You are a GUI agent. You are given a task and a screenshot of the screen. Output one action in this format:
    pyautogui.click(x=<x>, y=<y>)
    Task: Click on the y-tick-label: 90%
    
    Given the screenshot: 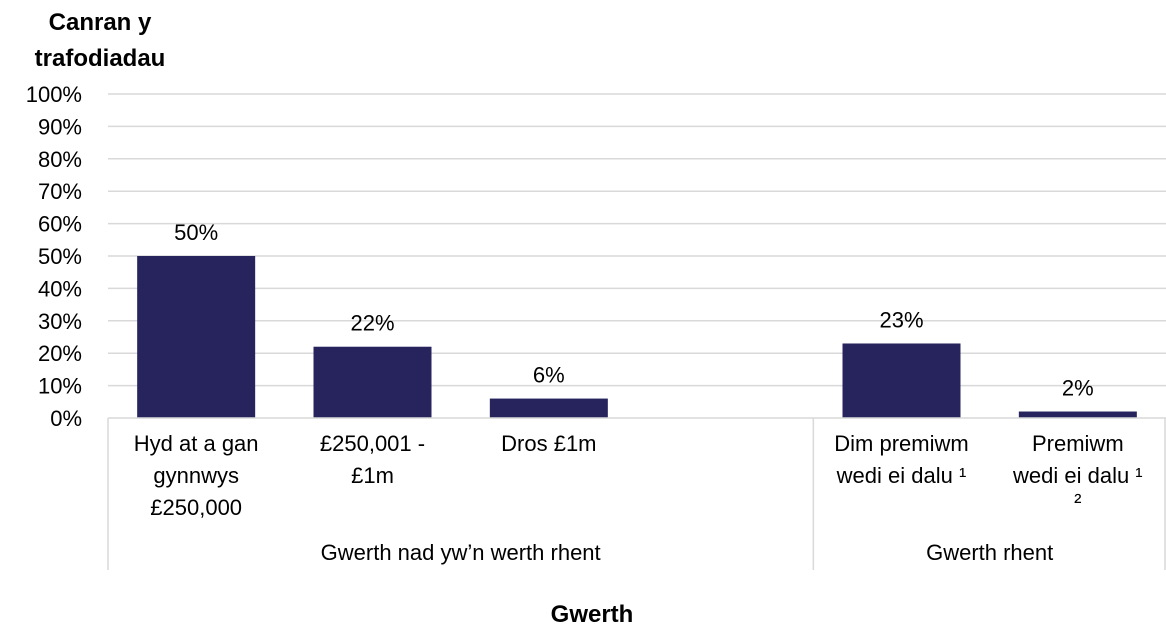 What is the action you would take?
    pyautogui.click(x=60, y=126)
    